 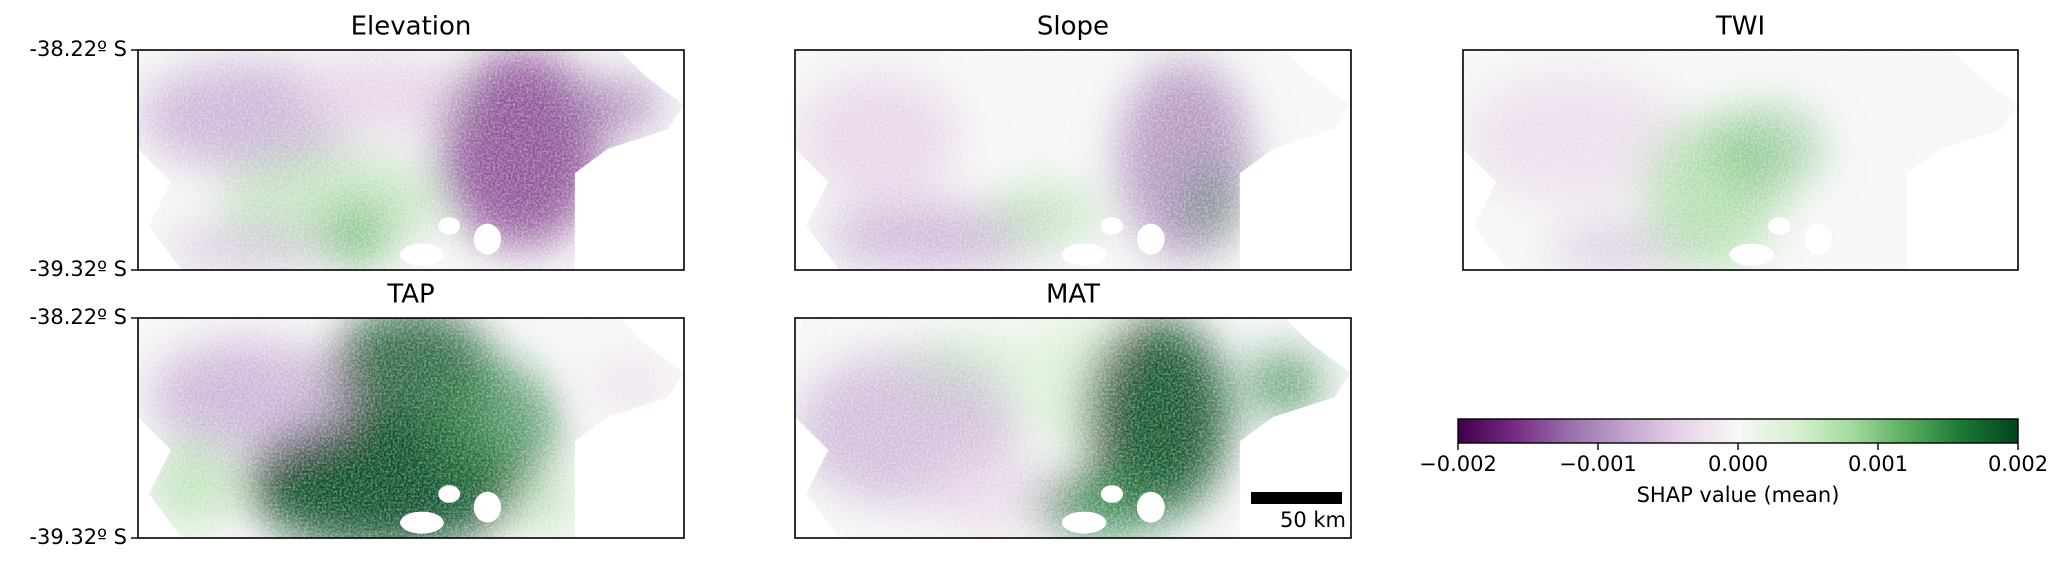 I want to click on colorbar-tick-label: 0.001, so click(x=1878, y=464).